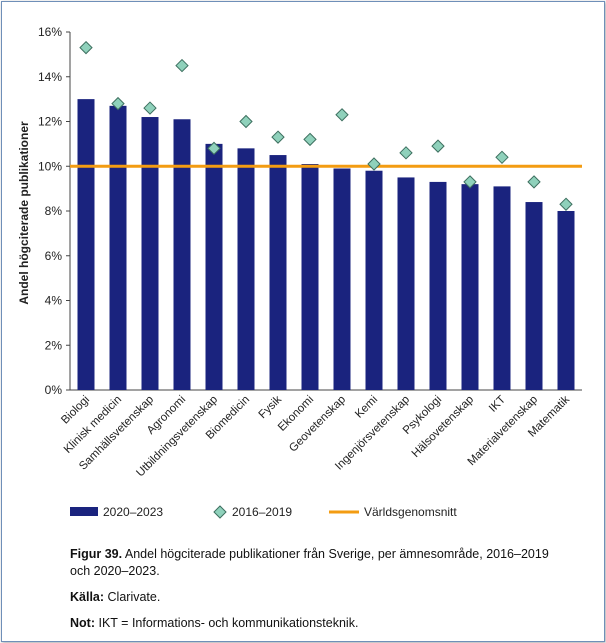 Image resolution: width=606 pixels, height=643 pixels. I want to click on y-axis-title: Andel högciterade publikationer, so click(24, 213).